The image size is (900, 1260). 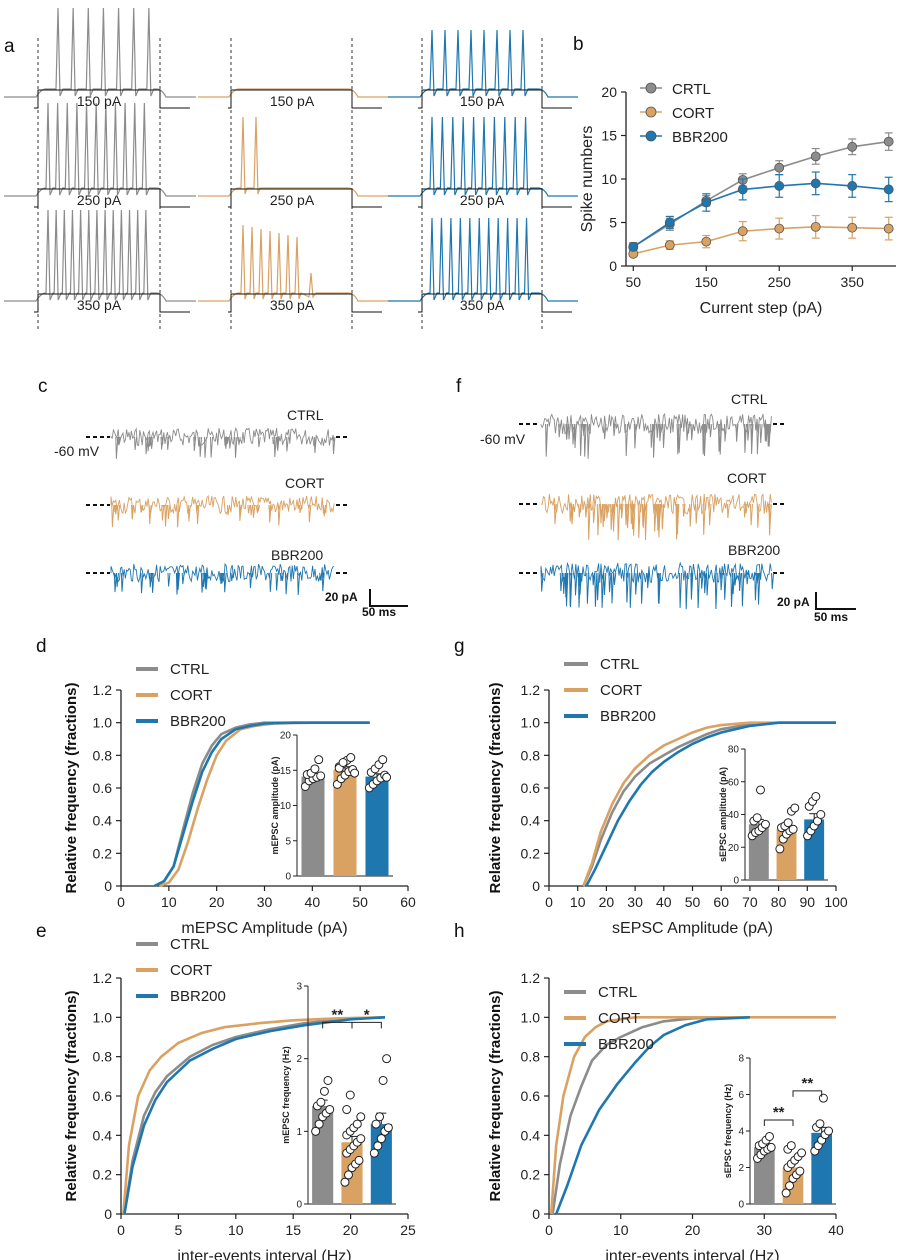 What do you see at coordinates (103, 1096) in the screenshot?
I see `y-tick-label: 0.6` at bounding box center [103, 1096].